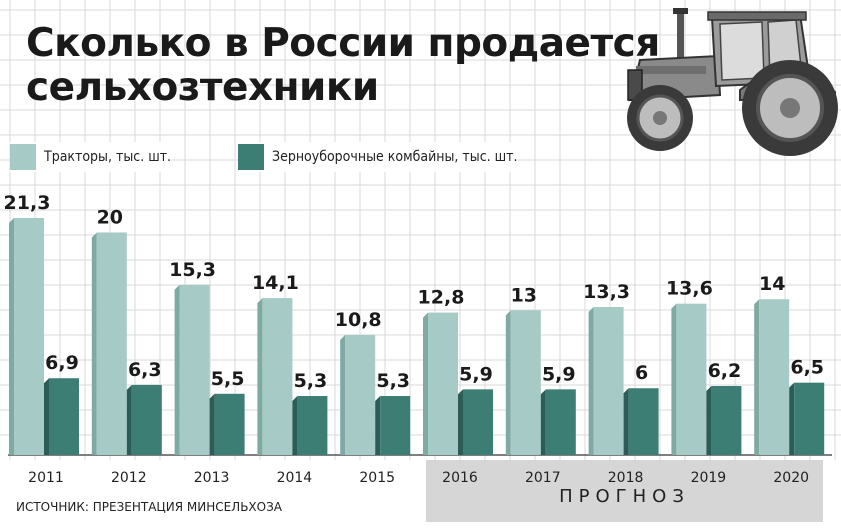 This screenshot has height=532, width=841. I want to click on x-tick-label: 2020, so click(791, 478).